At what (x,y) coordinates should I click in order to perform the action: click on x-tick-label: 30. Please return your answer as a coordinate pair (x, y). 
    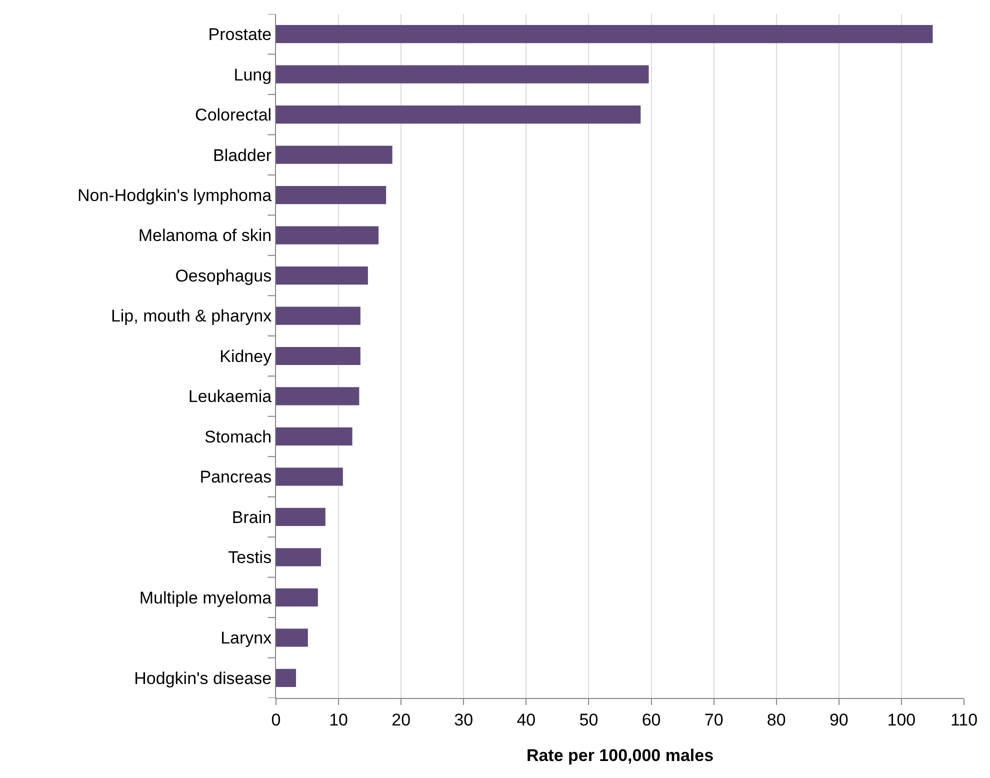
    Looking at the image, I should click on (464, 720).